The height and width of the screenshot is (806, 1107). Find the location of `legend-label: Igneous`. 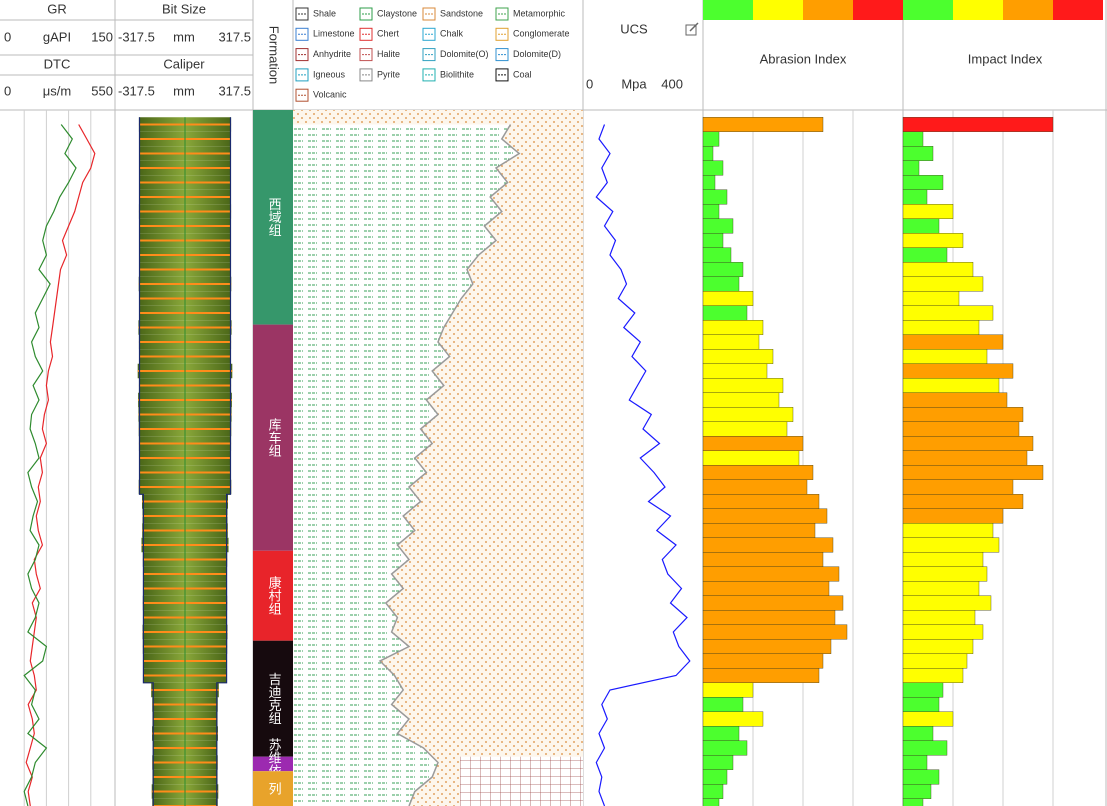

legend-label: Igneous is located at coordinates (329, 74).